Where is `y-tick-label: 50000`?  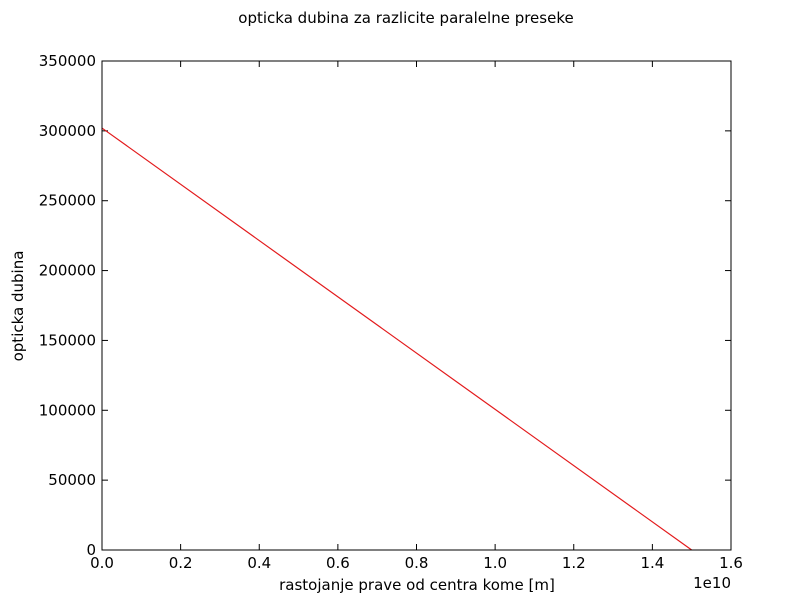 y-tick-label: 50000 is located at coordinates (72, 480).